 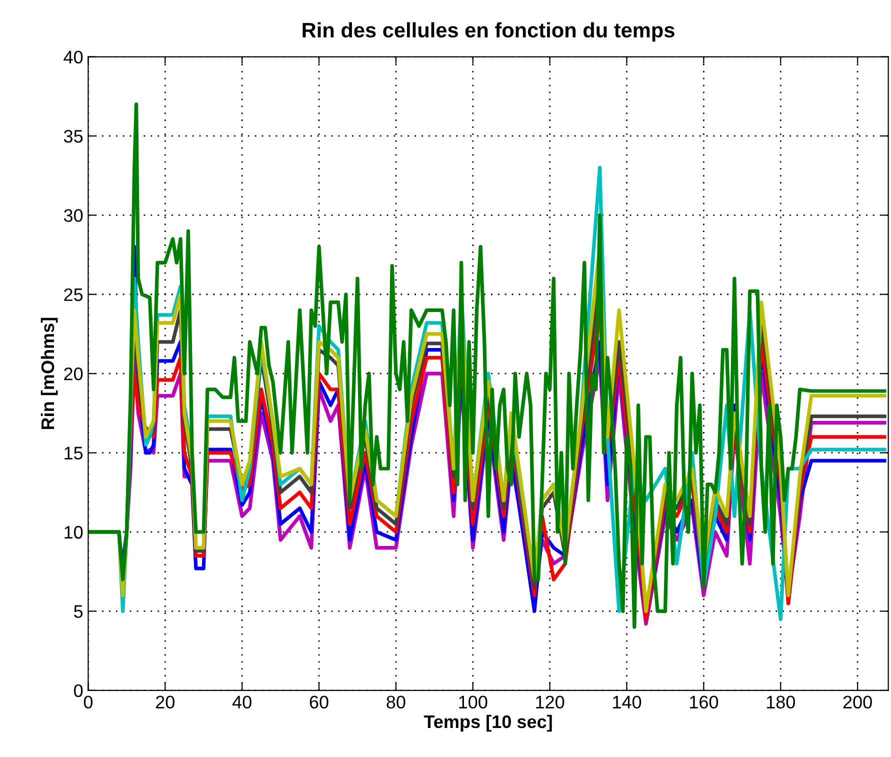 I want to click on x-tick-label: 40, so click(x=242, y=702).